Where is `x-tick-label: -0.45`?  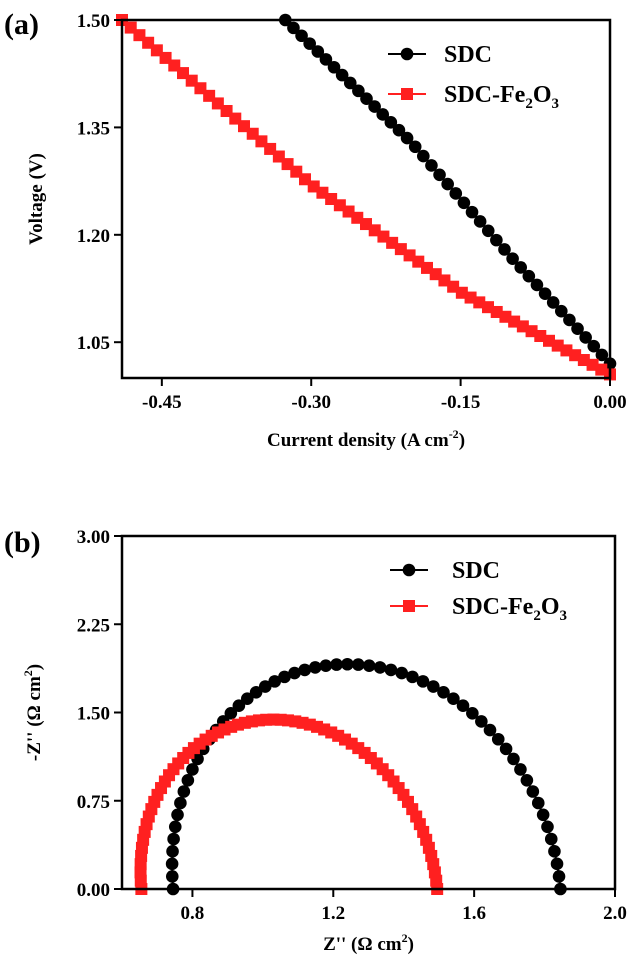
x-tick-label: -0.45 is located at coordinates (162, 402).